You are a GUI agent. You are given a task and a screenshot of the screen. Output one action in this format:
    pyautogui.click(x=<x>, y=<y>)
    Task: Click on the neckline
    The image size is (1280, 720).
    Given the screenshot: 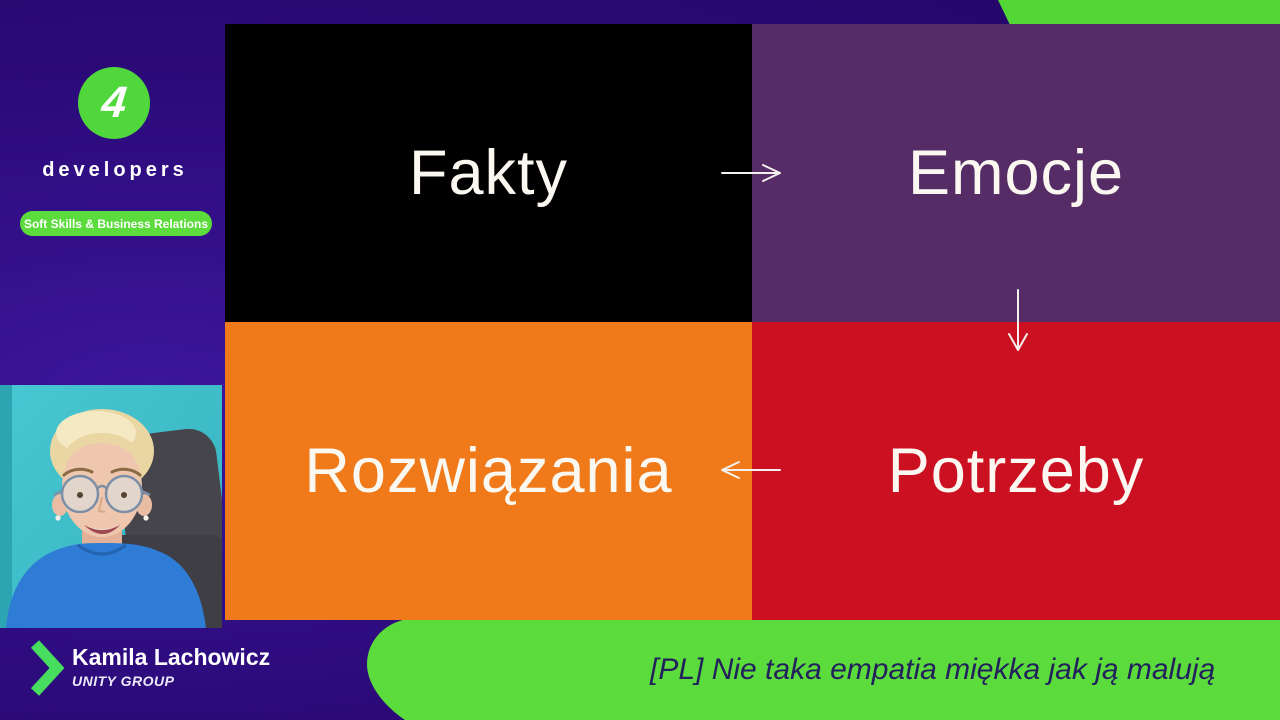 What is the action you would take?
    pyautogui.click(x=102, y=549)
    